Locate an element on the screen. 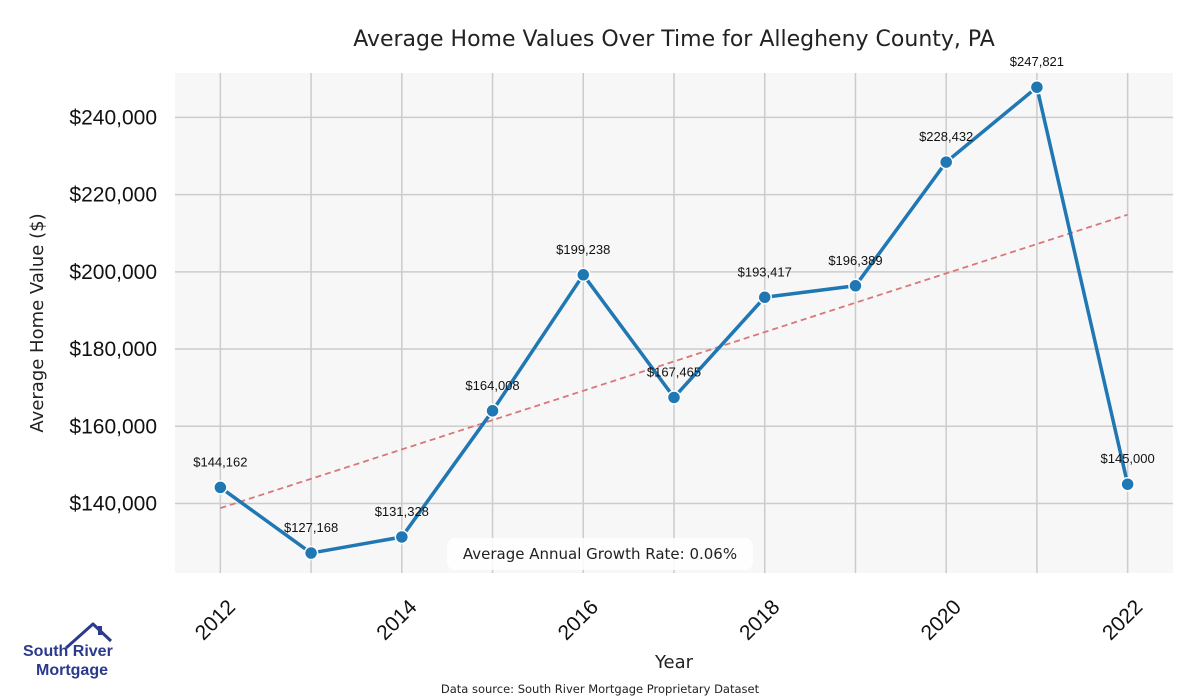  x-axis-label: Year is located at coordinates (674, 662).